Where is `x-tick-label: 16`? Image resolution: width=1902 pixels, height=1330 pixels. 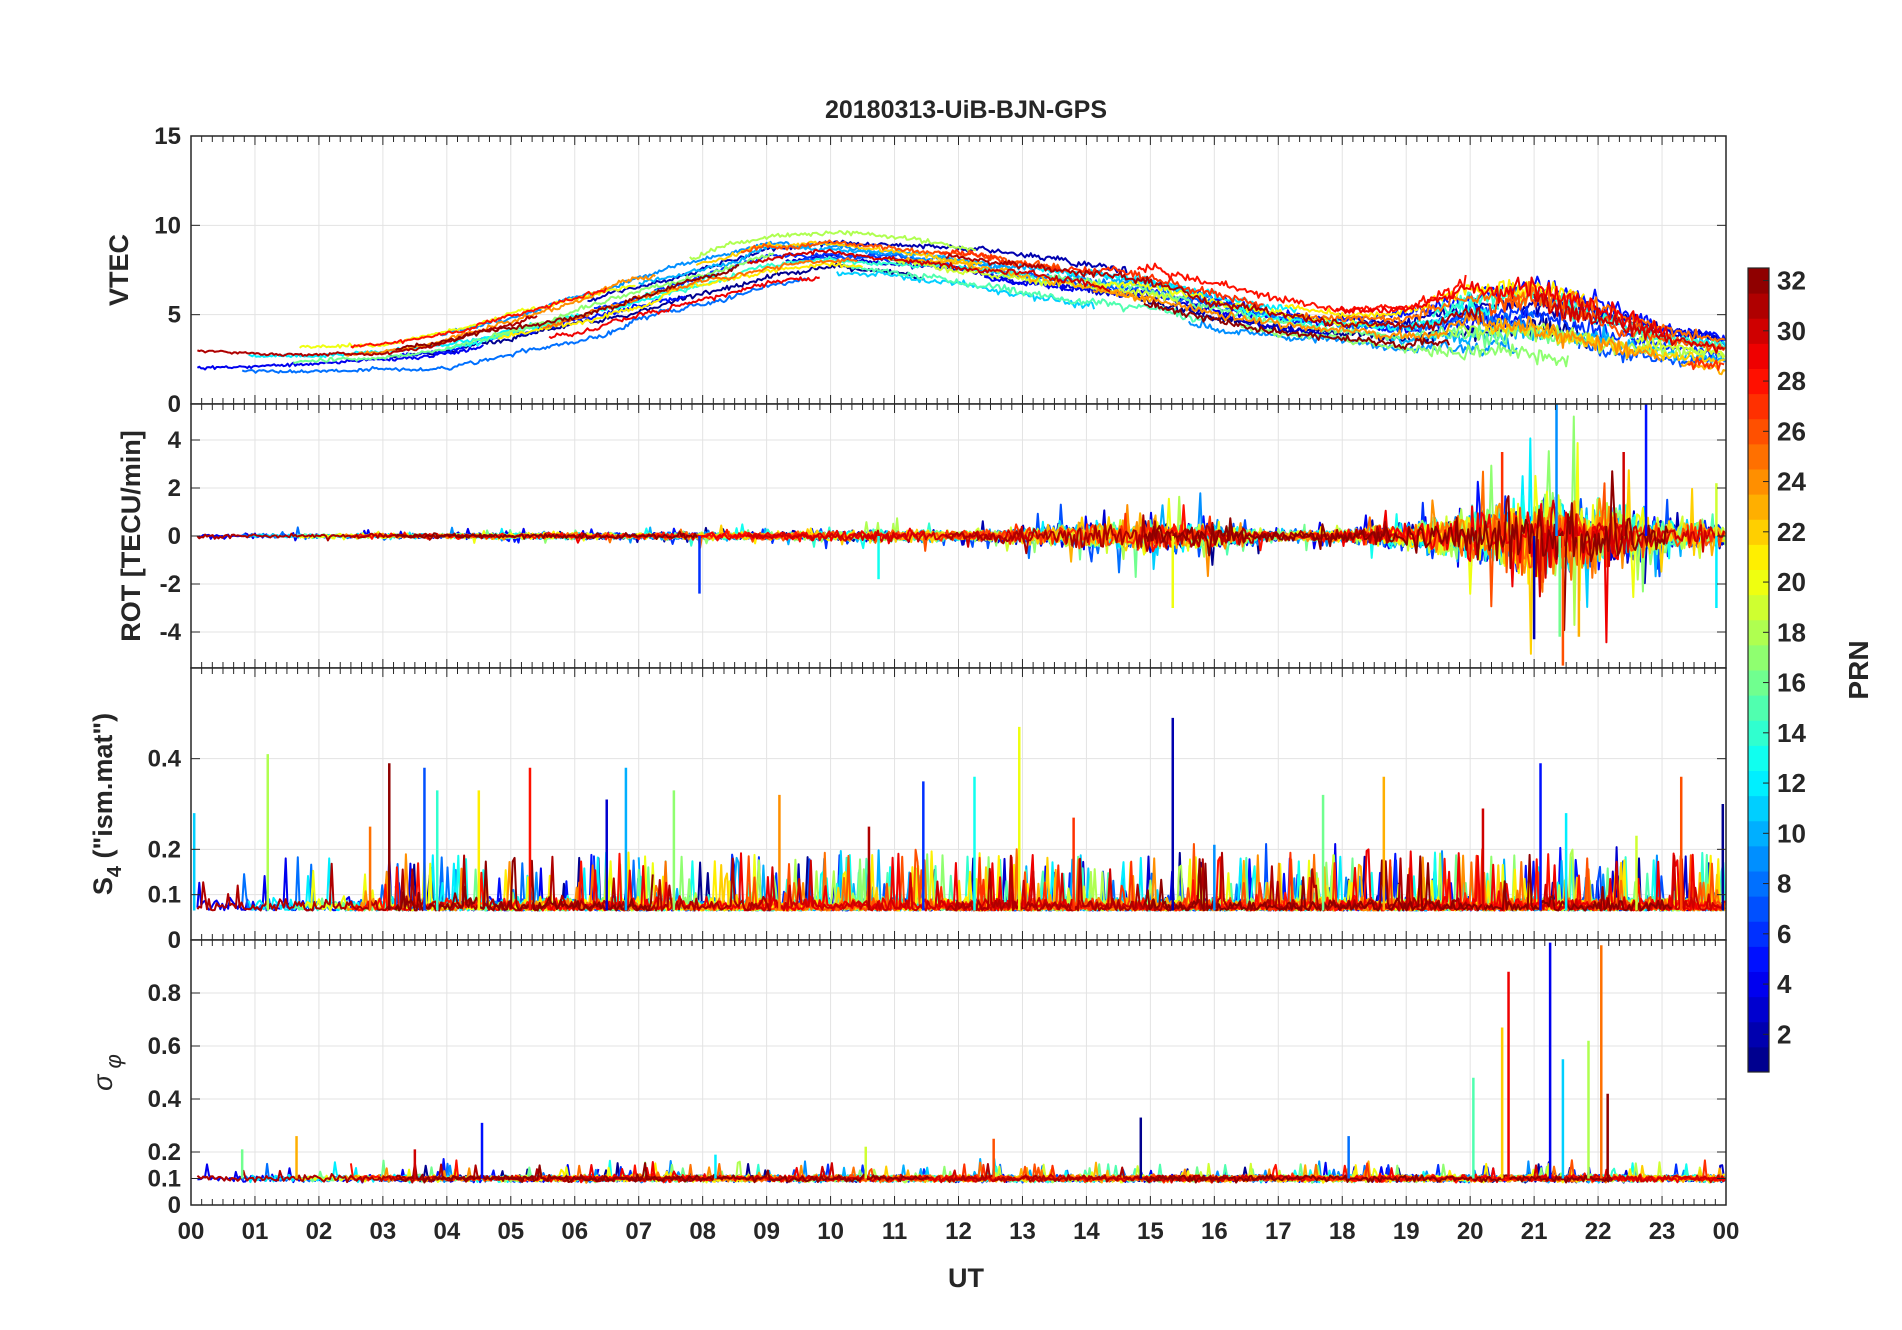
x-tick-label: 16 is located at coordinates (1214, 1231).